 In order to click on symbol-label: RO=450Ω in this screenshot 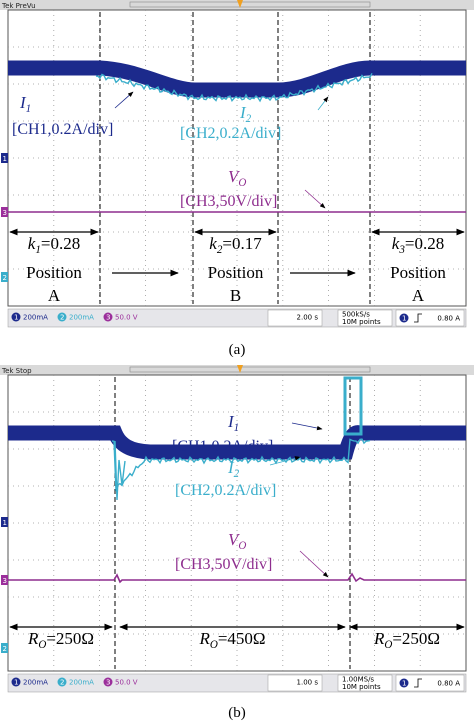, I will do `click(231, 640)`.